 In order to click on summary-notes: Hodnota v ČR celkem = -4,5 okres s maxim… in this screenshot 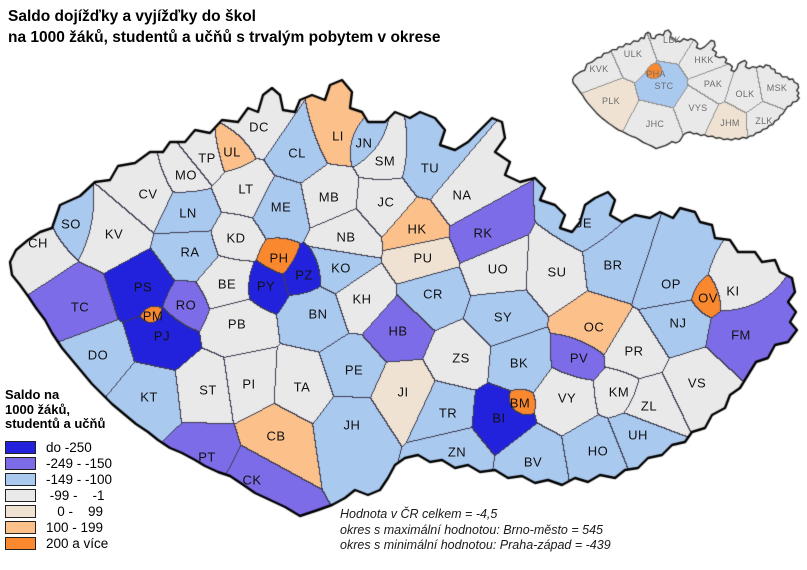, I will do `click(475, 530)`.